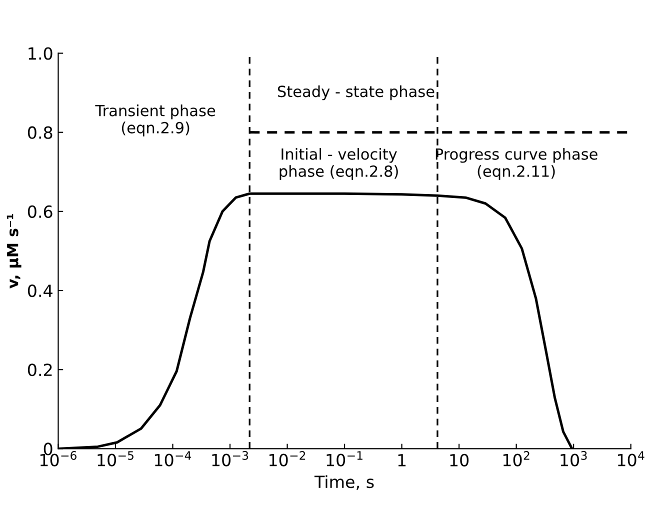 The width and height of the screenshot is (647, 507). Describe the element at coordinates (344, 458) in the screenshot. I see `x-tick-label: 10$^{−1}$` at that location.